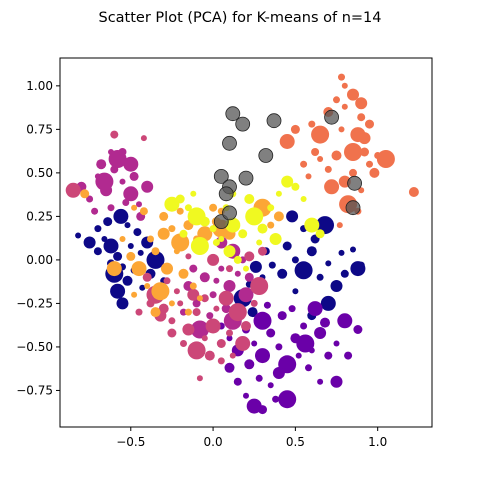  I want to click on x-tick-label: 0.5, so click(295, 442).